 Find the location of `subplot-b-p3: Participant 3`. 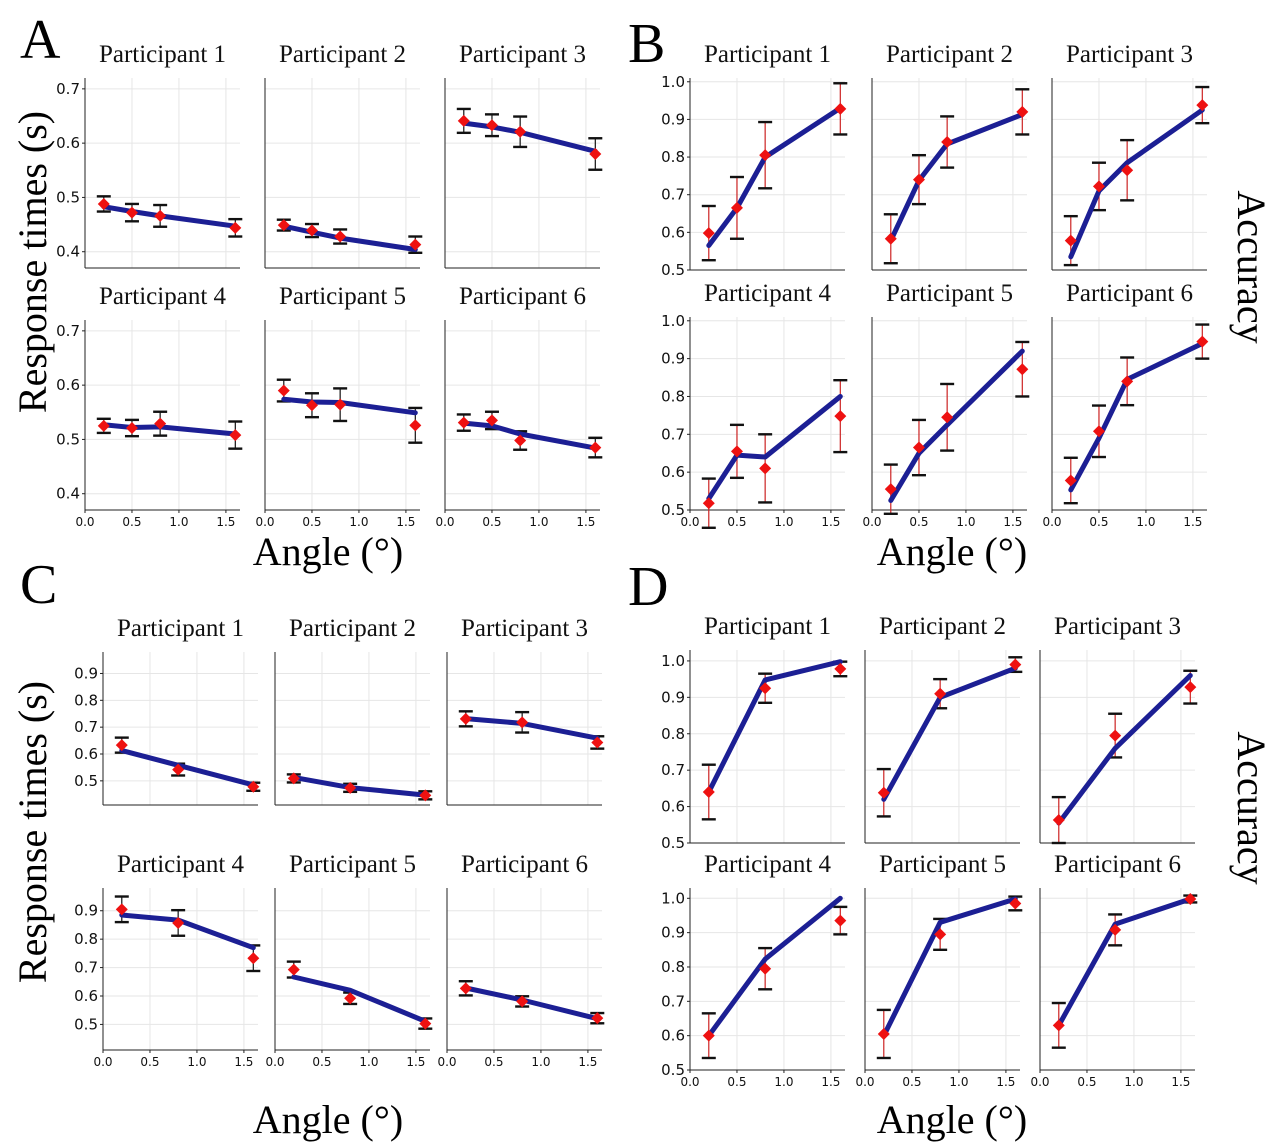

subplot-b-p3: Participant 3 is located at coordinates (1130, 156).